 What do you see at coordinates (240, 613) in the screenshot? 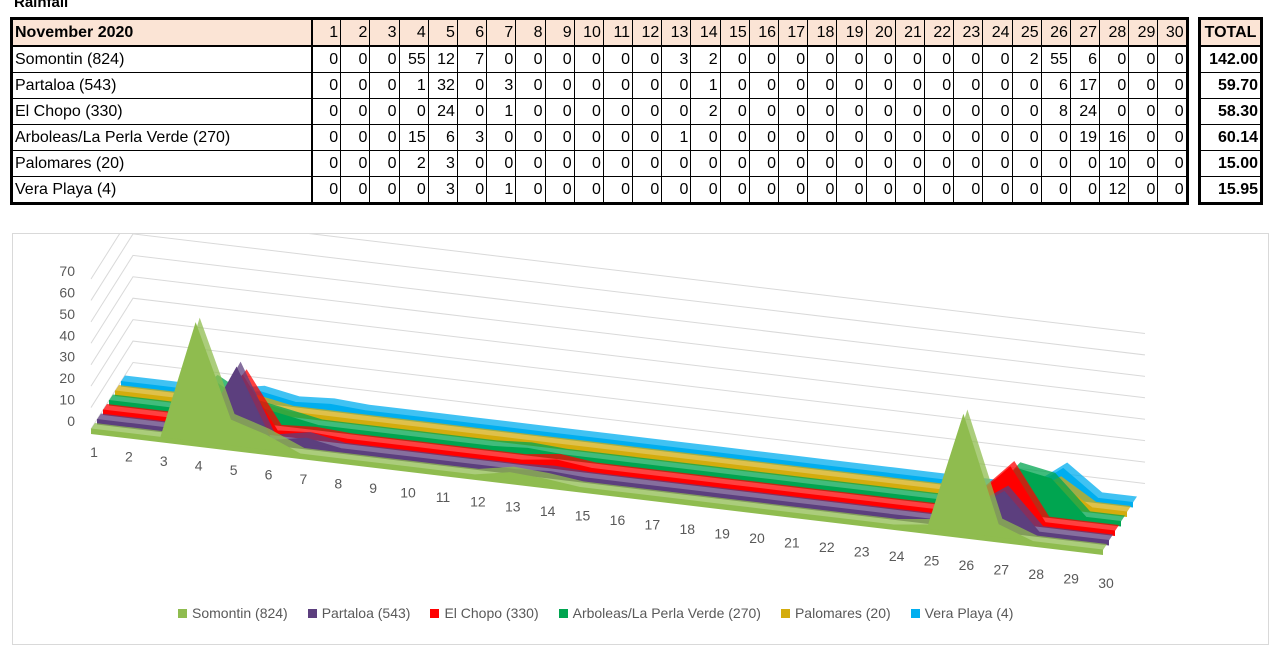
I see `legend-label: Somontin (824)` at bounding box center [240, 613].